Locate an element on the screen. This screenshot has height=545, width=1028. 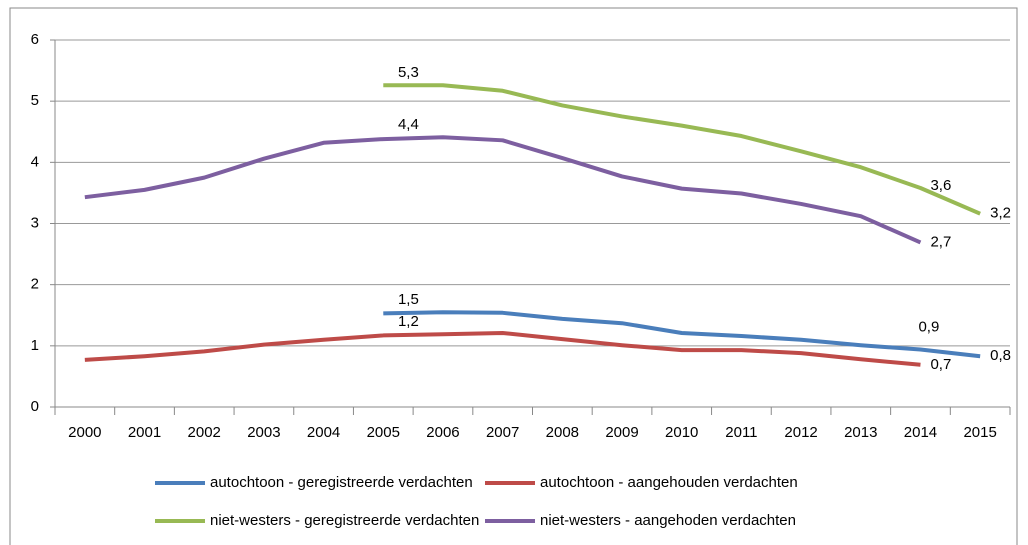
legend-label: niet-westers - geregistreerde verdachten is located at coordinates (344, 520).